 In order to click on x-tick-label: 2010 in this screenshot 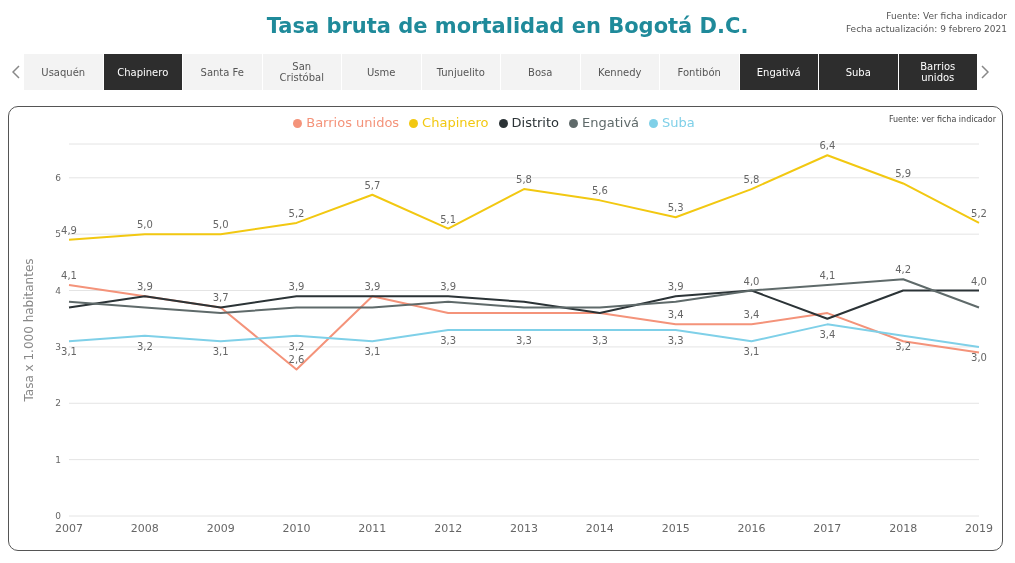, I will do `click(296, 528)`.